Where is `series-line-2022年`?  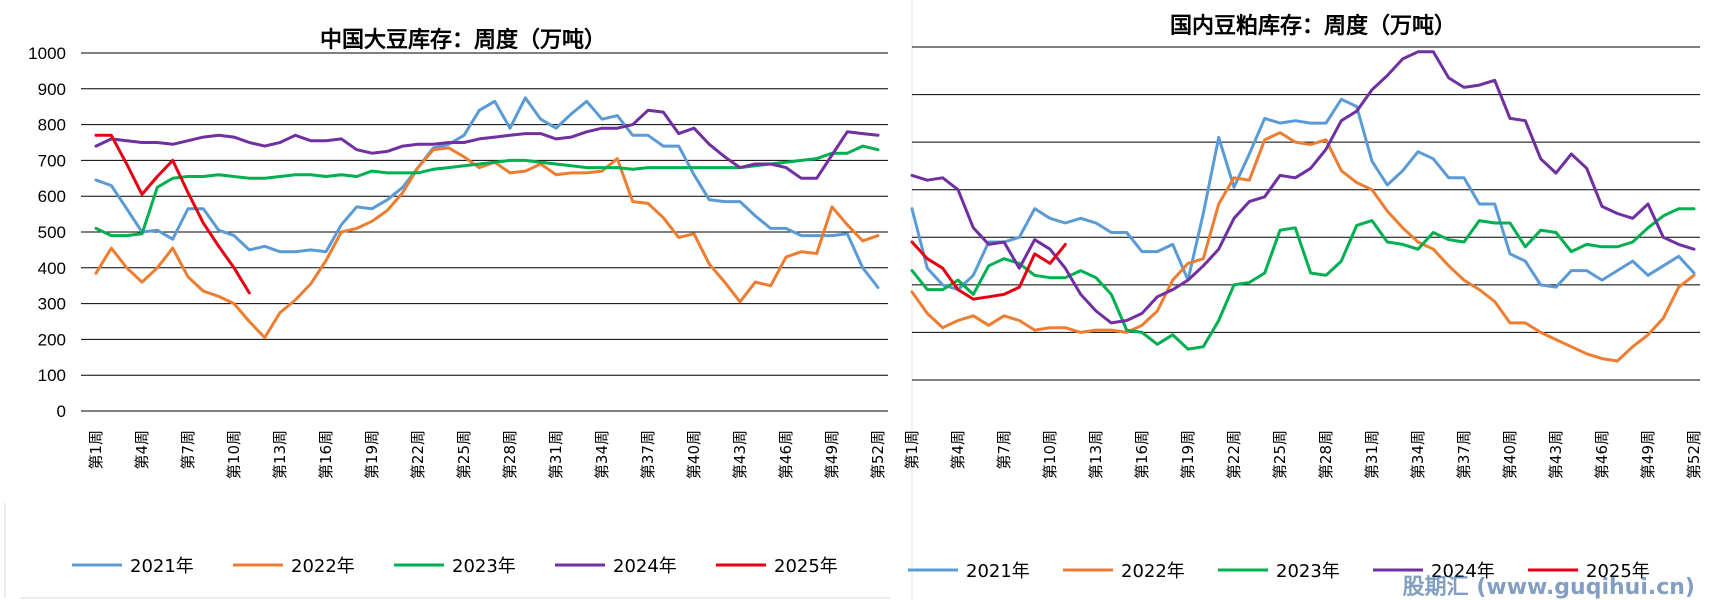
series-line-2022年 is located at coordinates (487, 243).